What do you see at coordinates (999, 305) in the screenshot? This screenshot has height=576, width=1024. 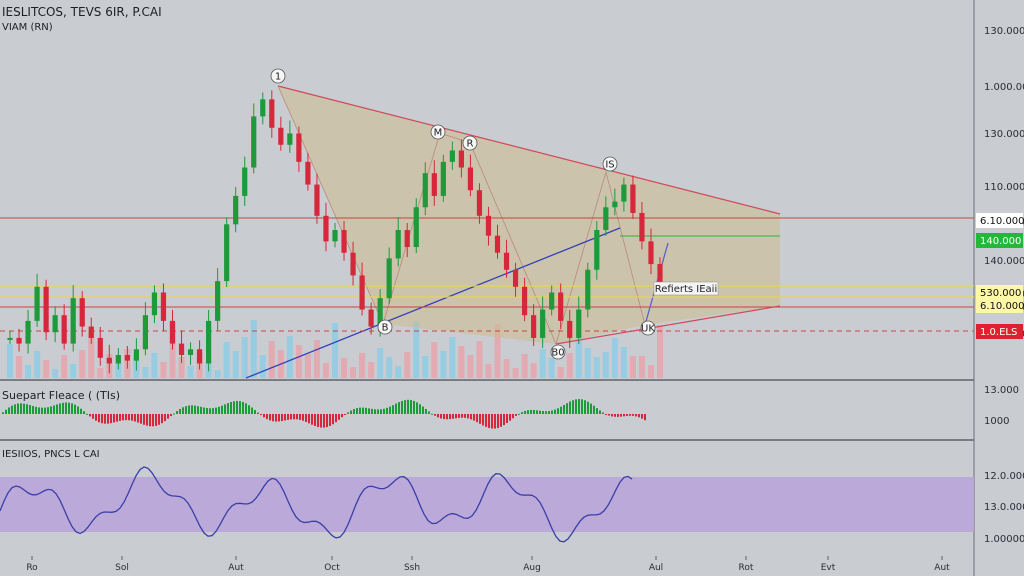 I see `yellow-lower-price-tag-box` at bounding box center [999, 305].